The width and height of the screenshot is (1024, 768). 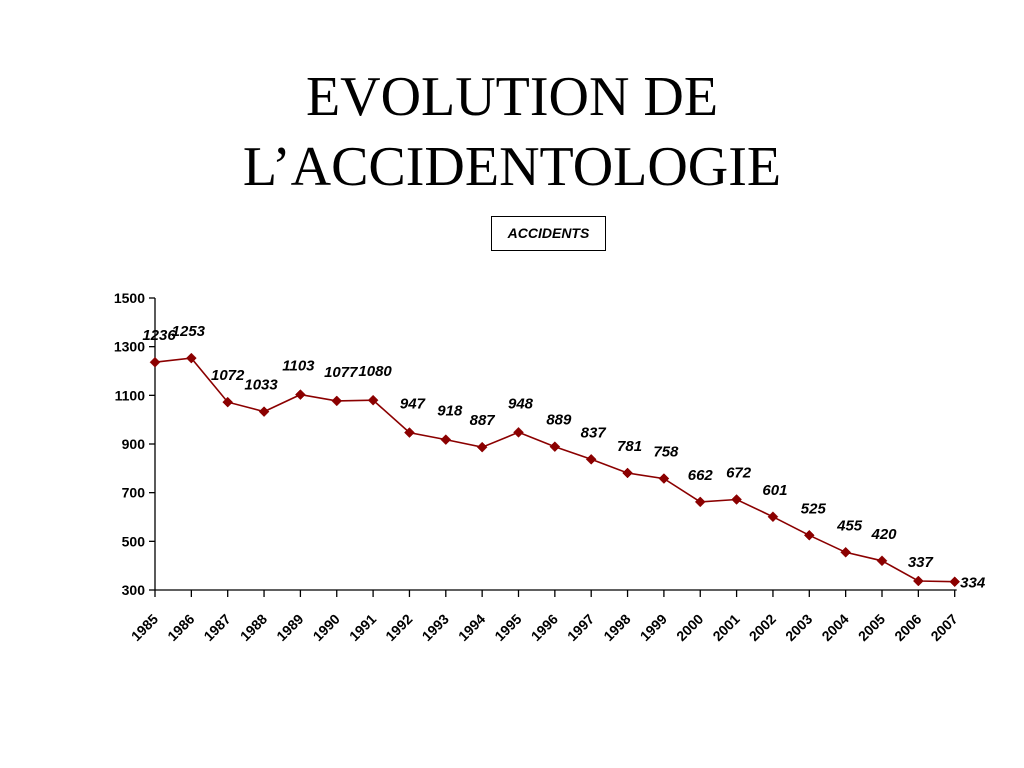 I want to click on x-tick-label: 2001, so click(x=725, y=627).